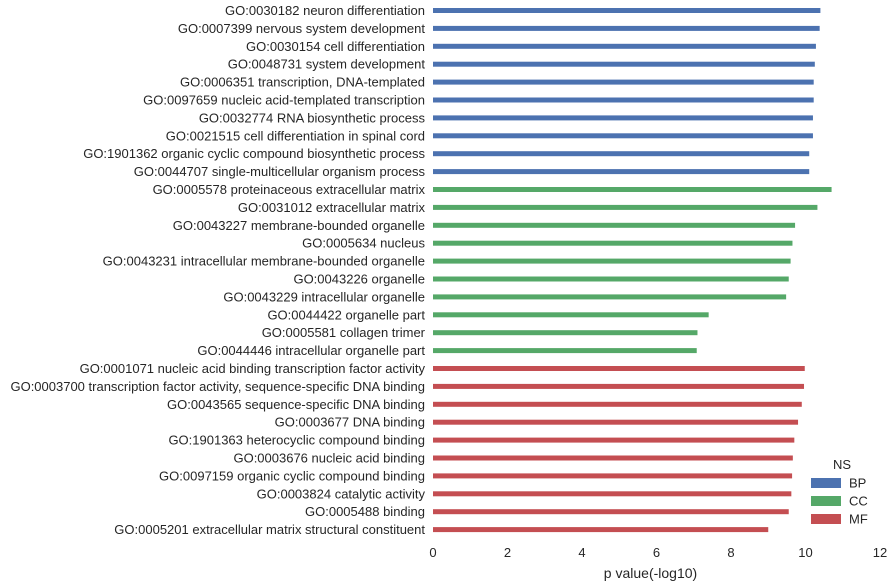 Image resolution: width=894 pixels, height=587 pixels. Describe the element at coordinates (329, 458) in the screenshot. I see `category-label: GO:0003676 nucleic acid binding` at that location.